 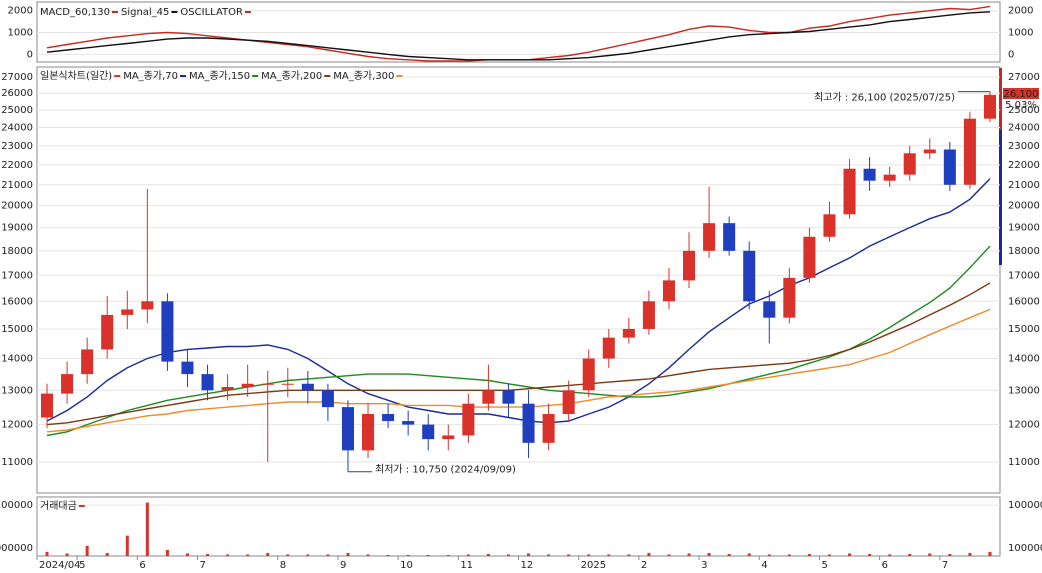 I want to click on unit-label-left: 1000000, so click(x=16, y=548).